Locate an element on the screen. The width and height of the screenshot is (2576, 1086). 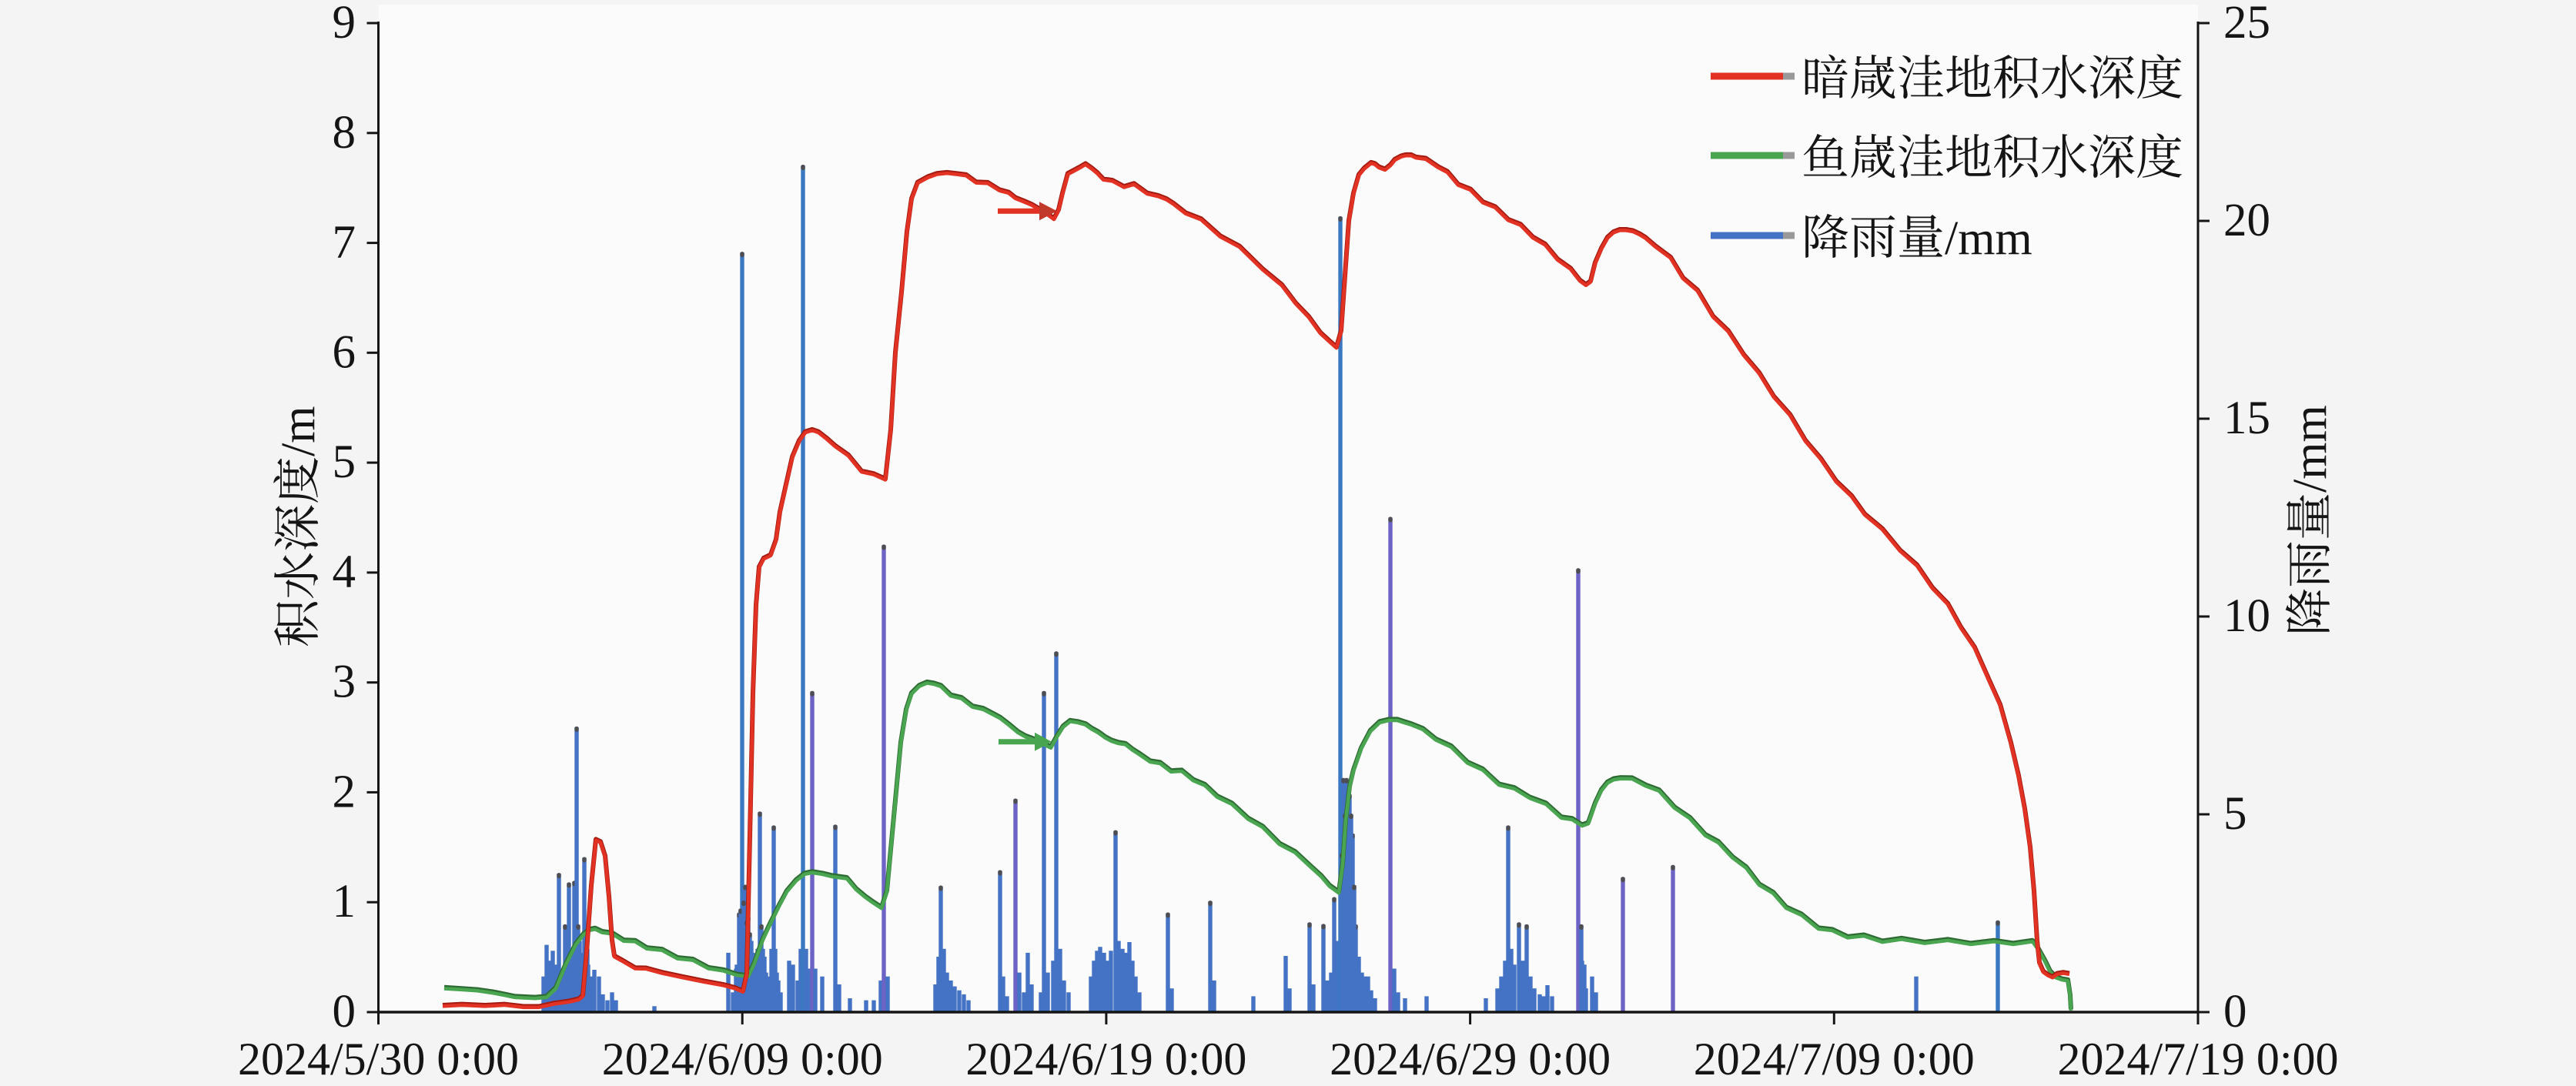
svg-text: 2024/7/09 0:00 is located at coordinates (1835, 1058).